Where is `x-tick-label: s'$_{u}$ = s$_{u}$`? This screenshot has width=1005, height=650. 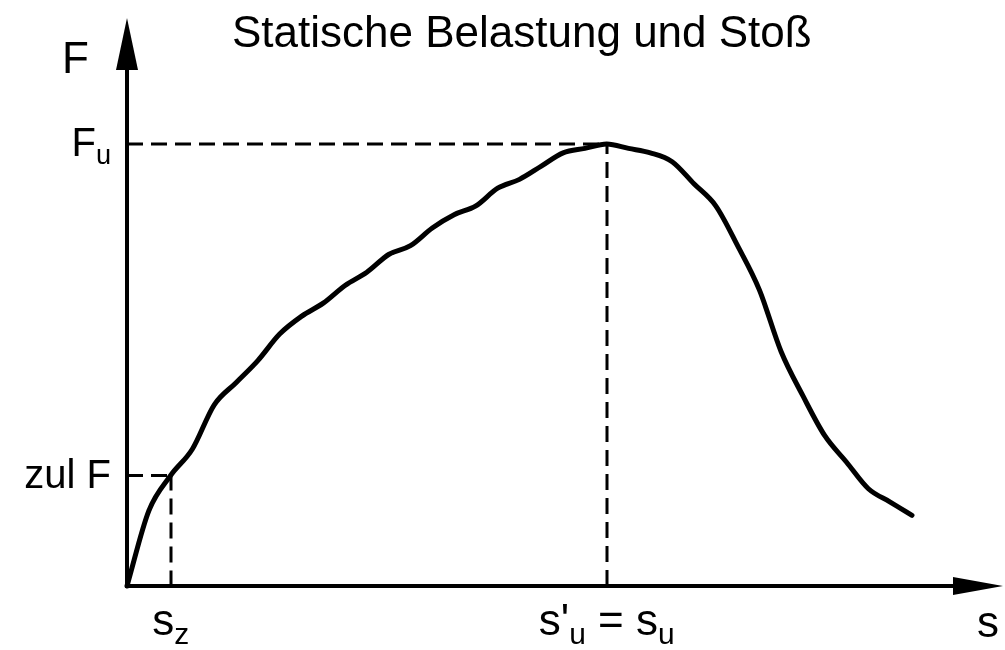
x-tick-label: s'$_{u}$ = s$_{u}$ is located at coordinates (606, 622).